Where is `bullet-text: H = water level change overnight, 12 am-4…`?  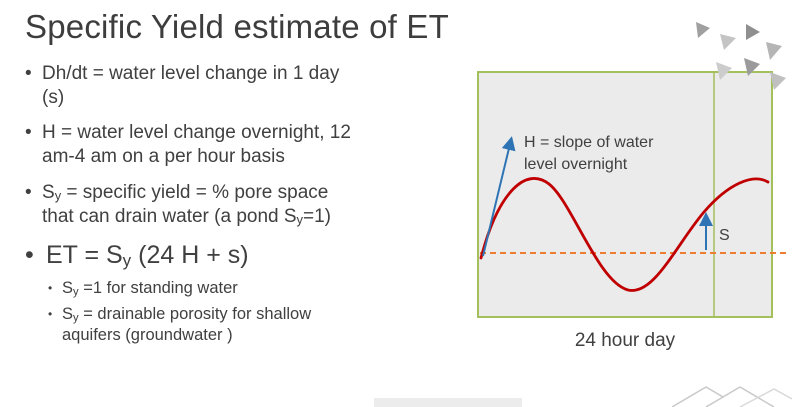
bullet-text: H = water level change overnight, 12 am-4… is located at coordinates (196, 145).